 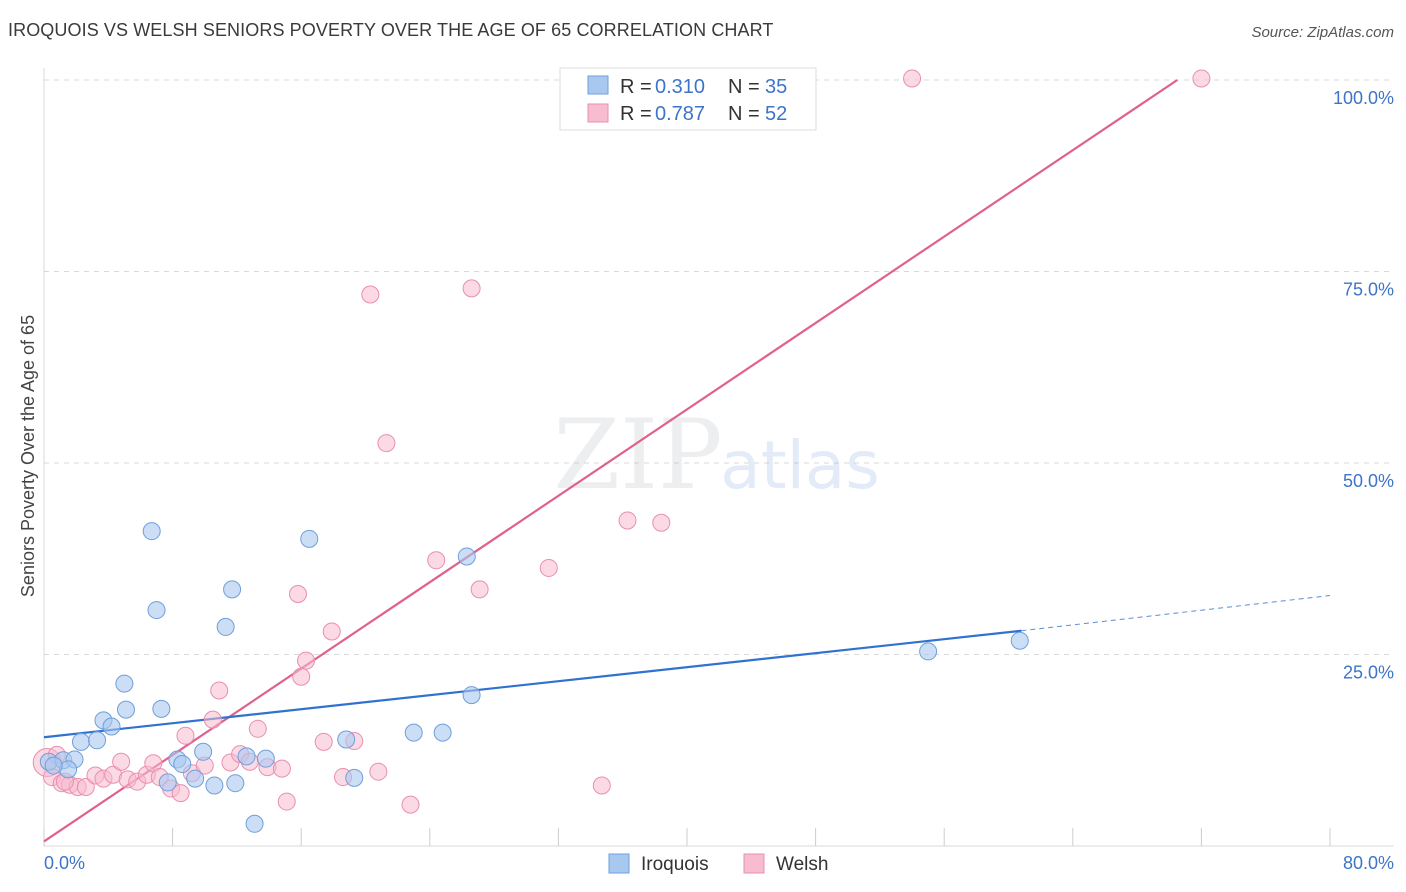 I want to click on watermark: ZIP atlas, so click(x=716, y=455).